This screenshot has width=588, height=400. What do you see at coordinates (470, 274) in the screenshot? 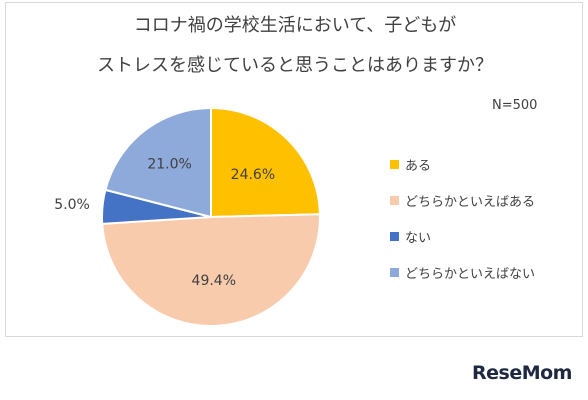
I see `legend-label: どちらかといえばない` at bounding box center [470, 274].